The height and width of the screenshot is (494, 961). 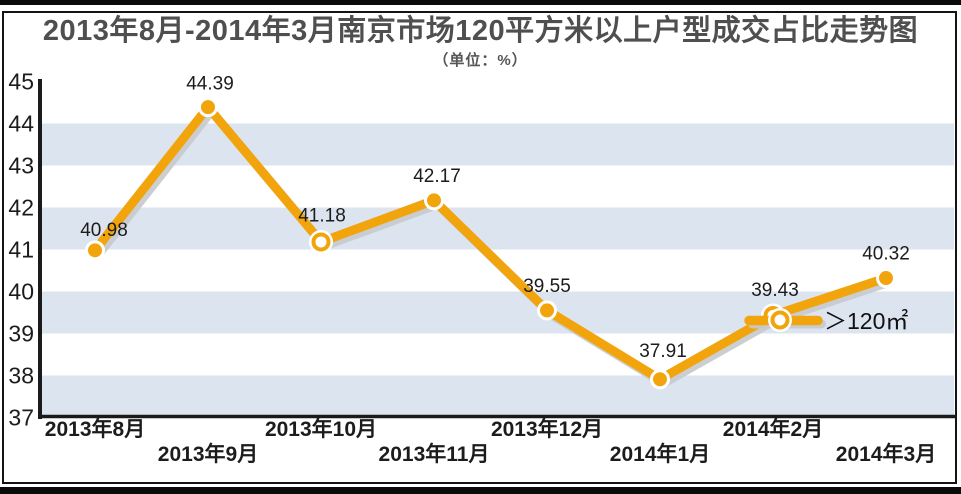 What do you see at coordinates (322, 215) in the screenshot?
I see `data-point-label: 41.18` at bounding box center [322, 215].